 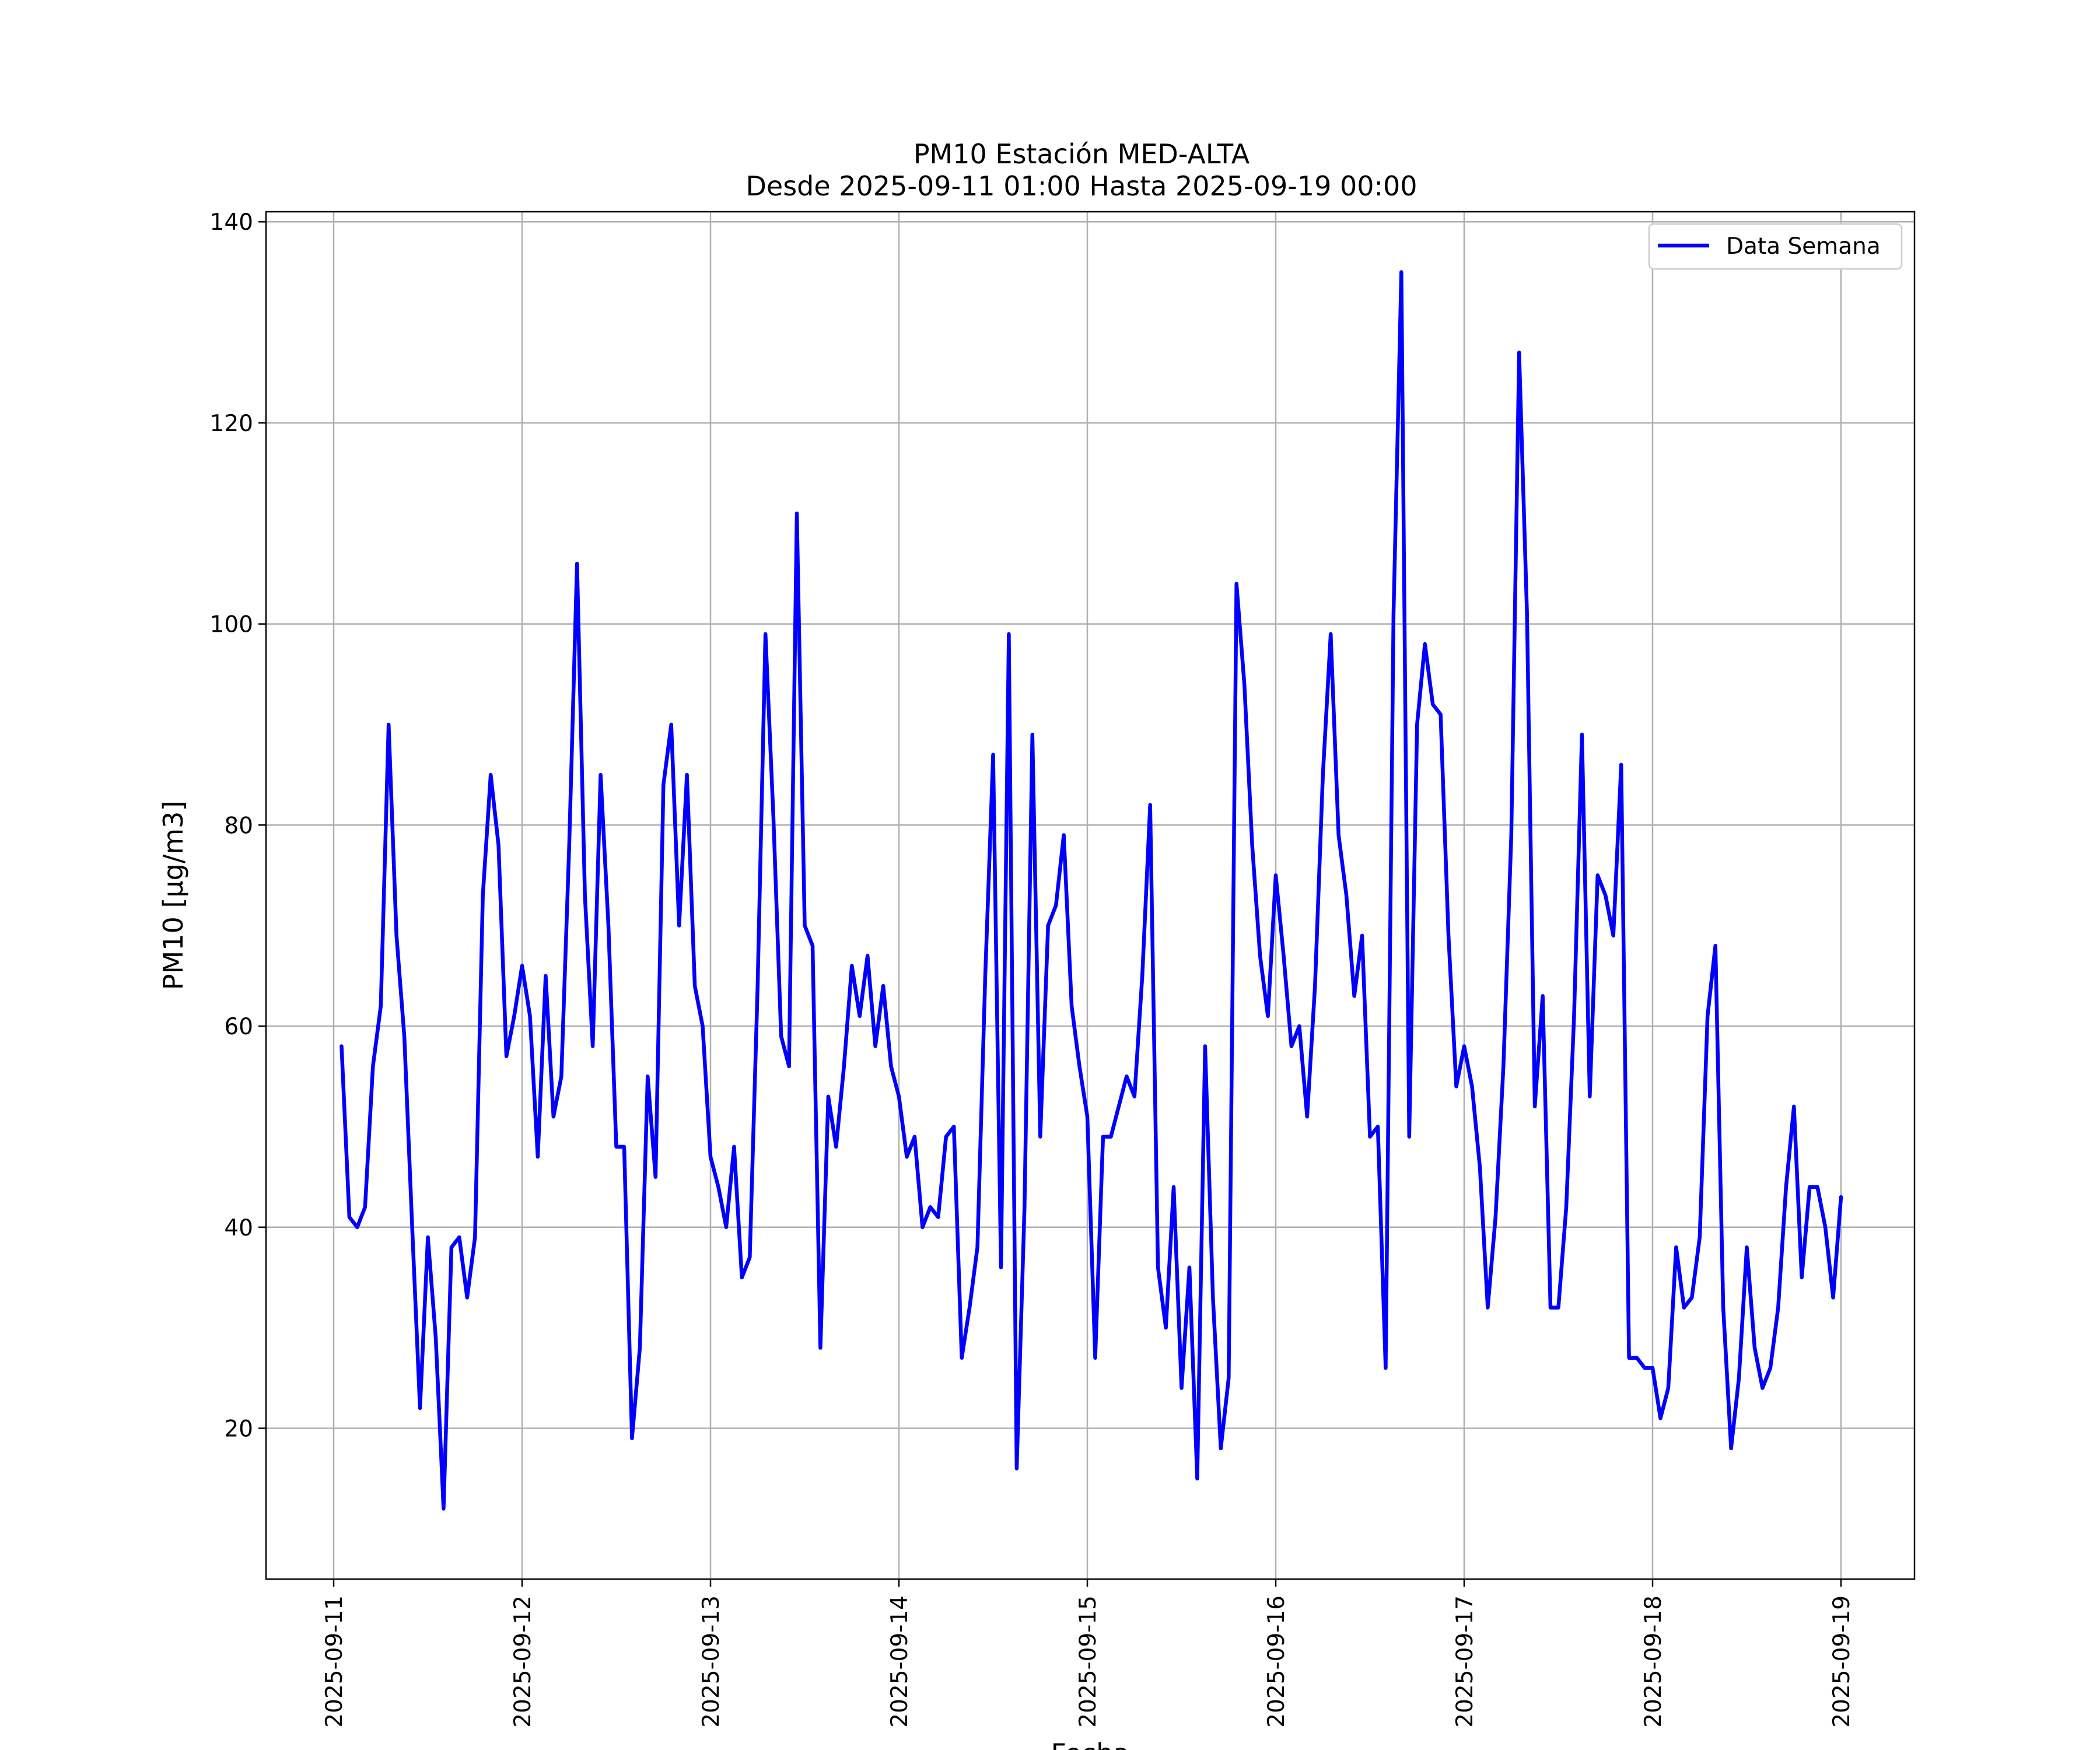 What do you see at coordinates (1842, 1661) in the screenshot?
I see `x-tick-label: 2025-09-19` at bounding box center [1842, 1661].